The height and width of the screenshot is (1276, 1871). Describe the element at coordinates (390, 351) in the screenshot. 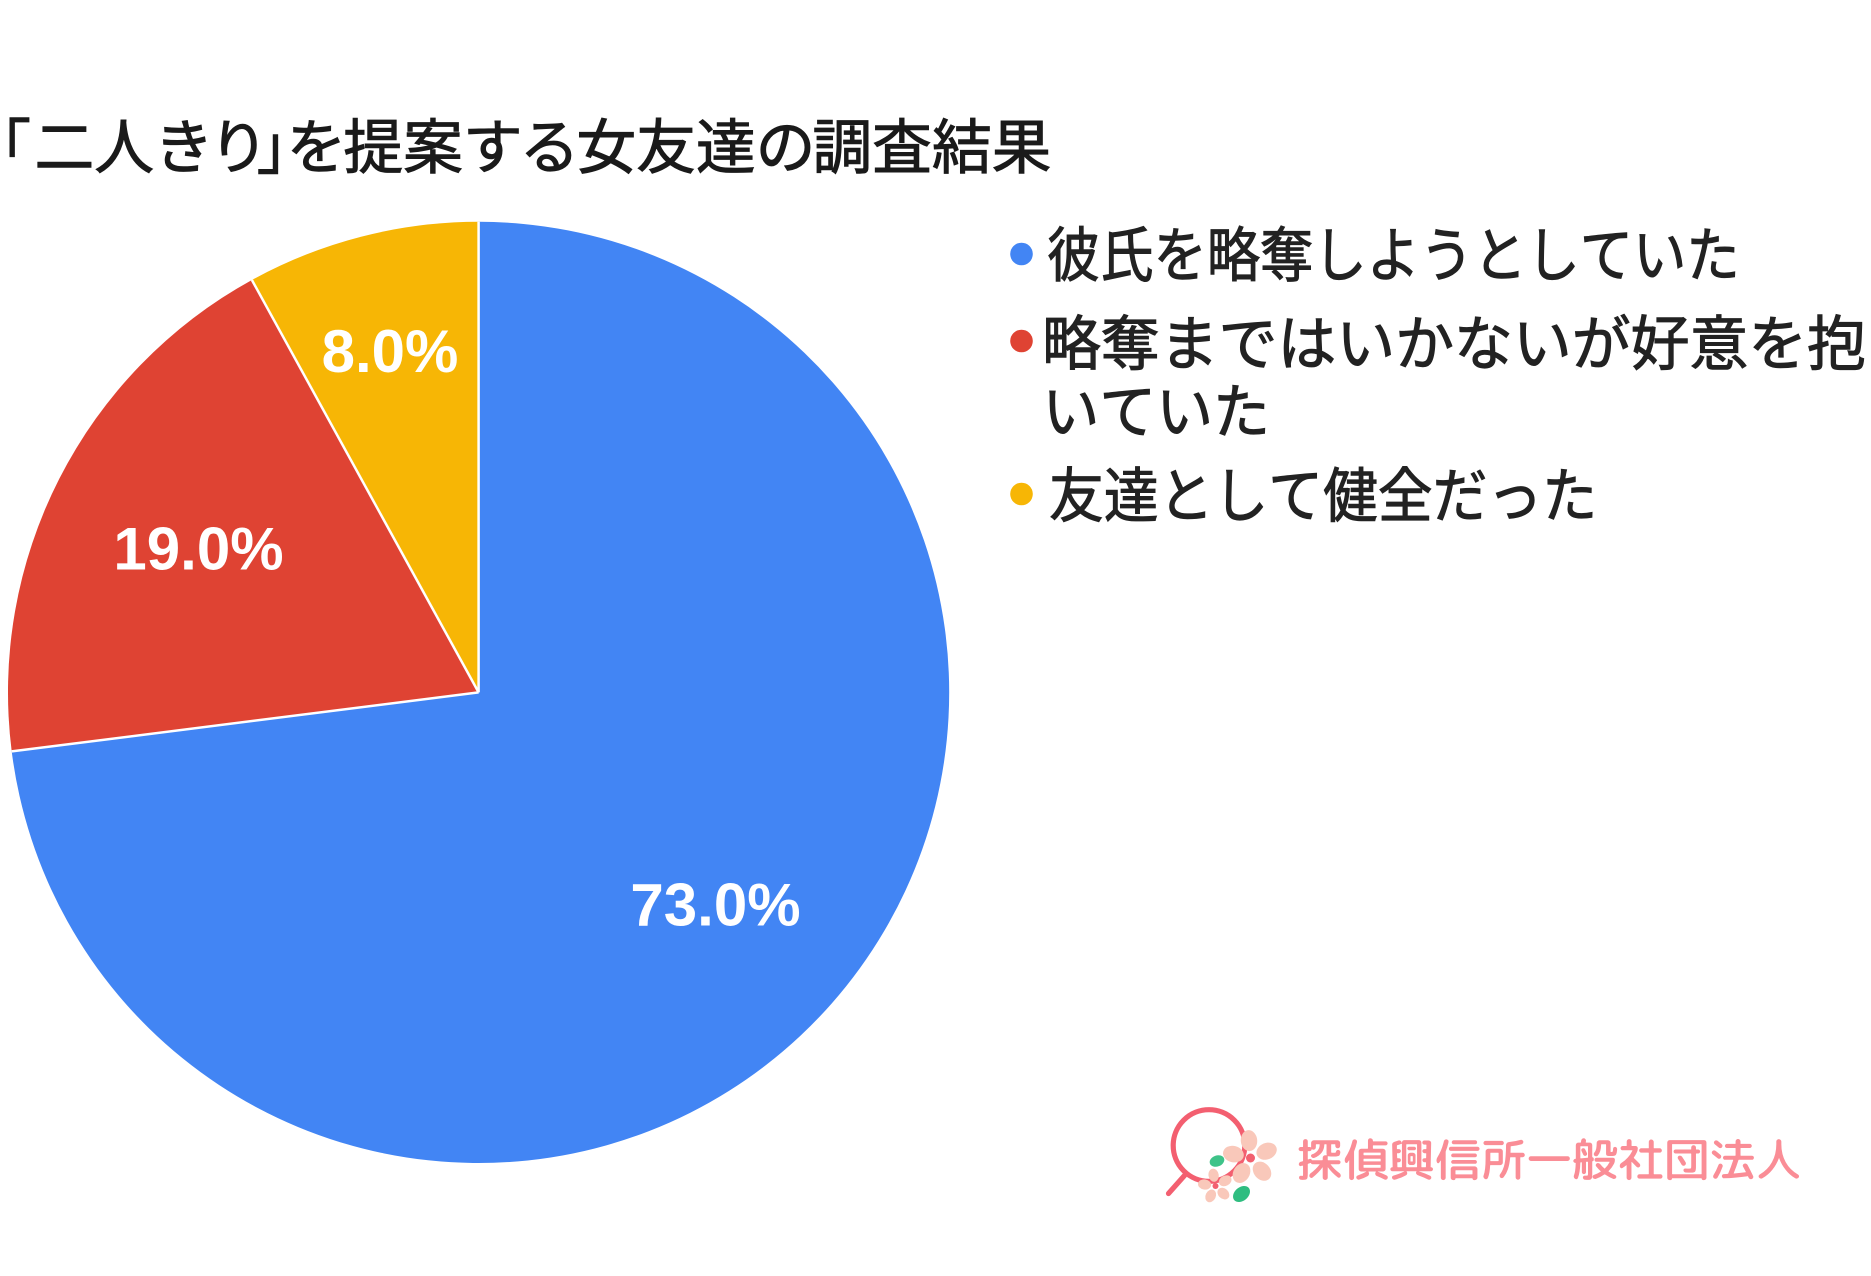

I see `svg-text: 8.0%` at that location.